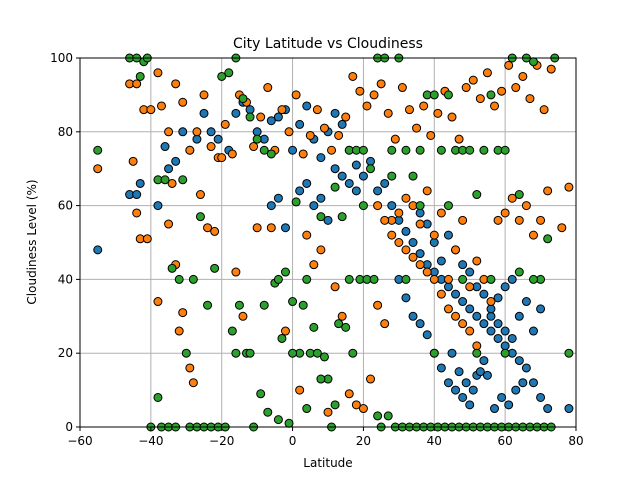 The image size is (640, 480). What do you see at coordinates (434, 441) in the screenshot?
I see `x-tick-label: 40` at bounding box center [434, 441].